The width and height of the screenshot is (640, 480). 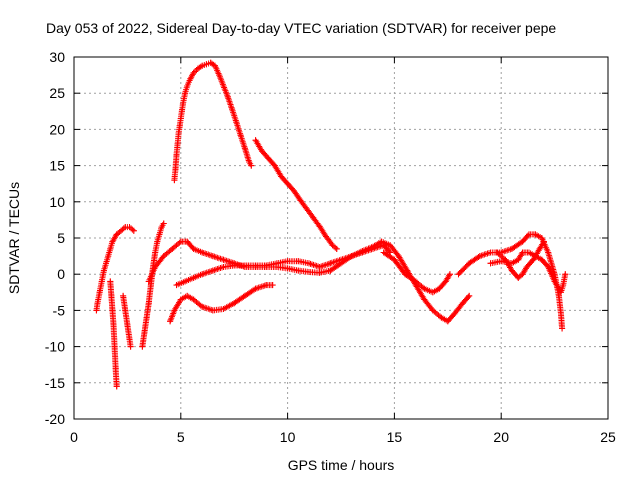 What do you see at coordinates (283, 265) in the screenshot?
I see `series-arc-flat-mid` at bounding box center [283, 265].